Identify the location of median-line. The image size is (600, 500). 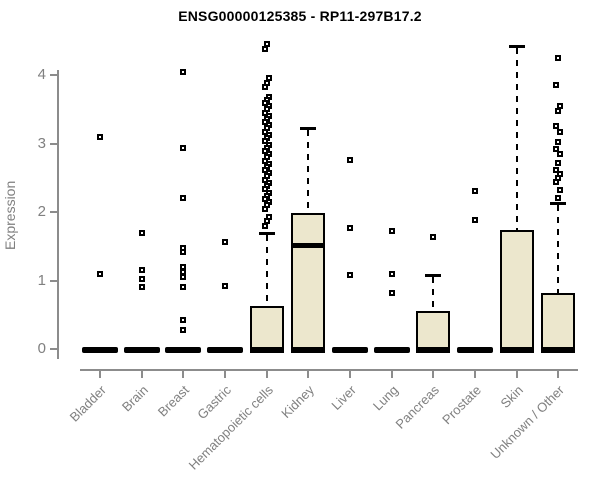
(308, 245).